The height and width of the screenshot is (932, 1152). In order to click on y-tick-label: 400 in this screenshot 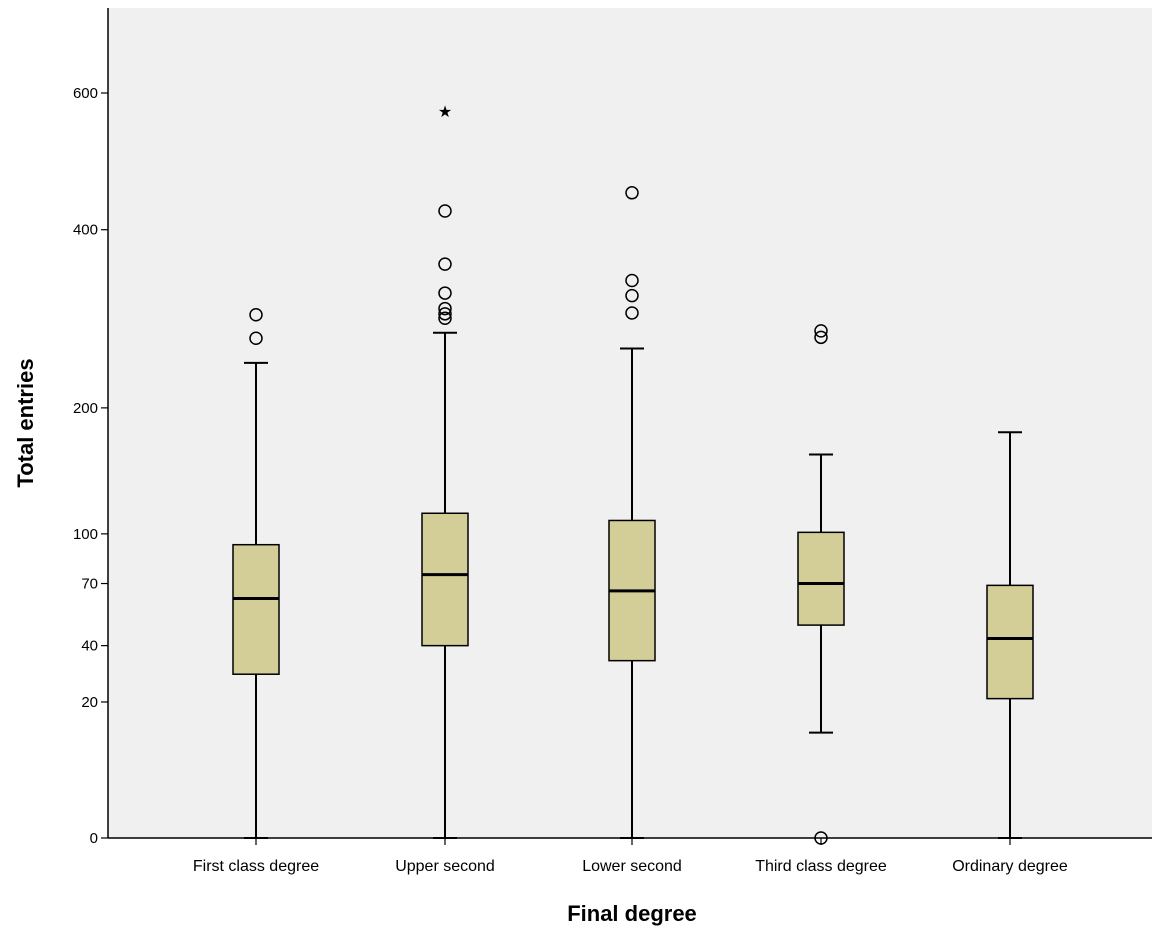, I will do `click(85, 230)`.